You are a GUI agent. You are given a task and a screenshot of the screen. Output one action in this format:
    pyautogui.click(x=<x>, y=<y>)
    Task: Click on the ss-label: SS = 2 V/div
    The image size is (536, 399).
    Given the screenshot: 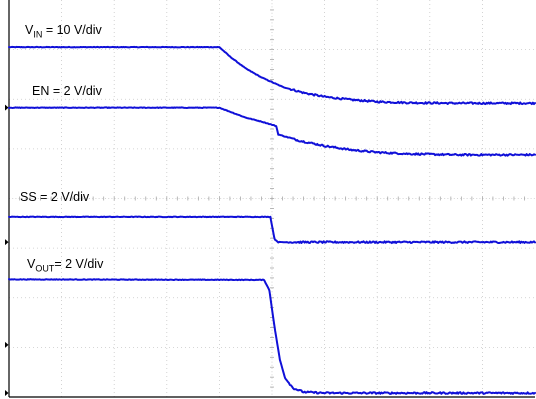 What is the action you would take?
    pyautogui.click(x=55, y=197)
    